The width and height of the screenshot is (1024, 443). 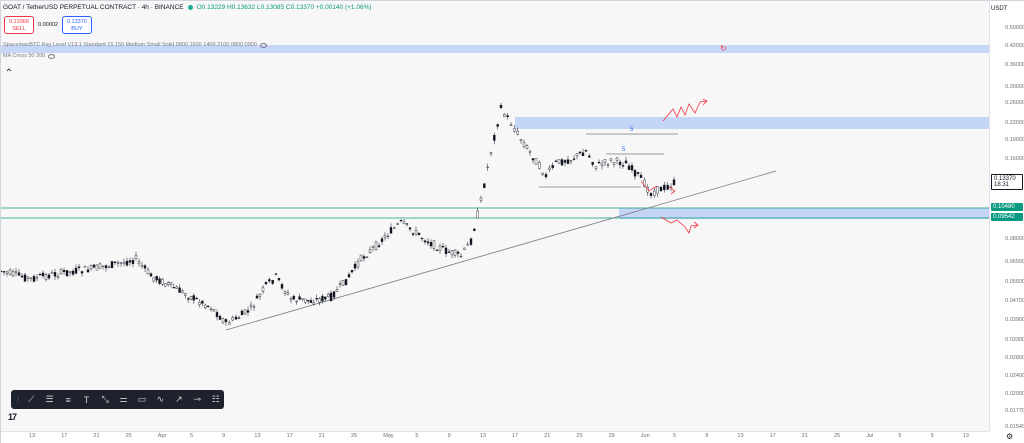 What do you see at coordinates (76, 25) in the screenshot?
I see `buy-button: 0.13370 BUY` at bounding box center [76, 25].